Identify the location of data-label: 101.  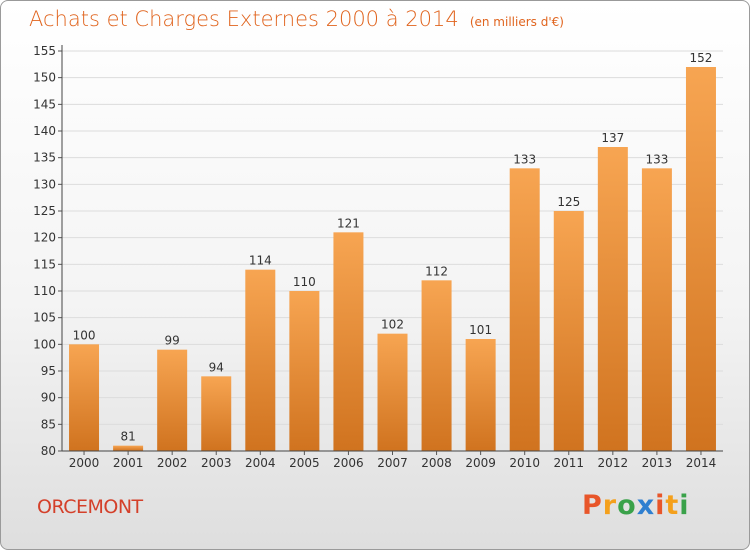
(480, 330).